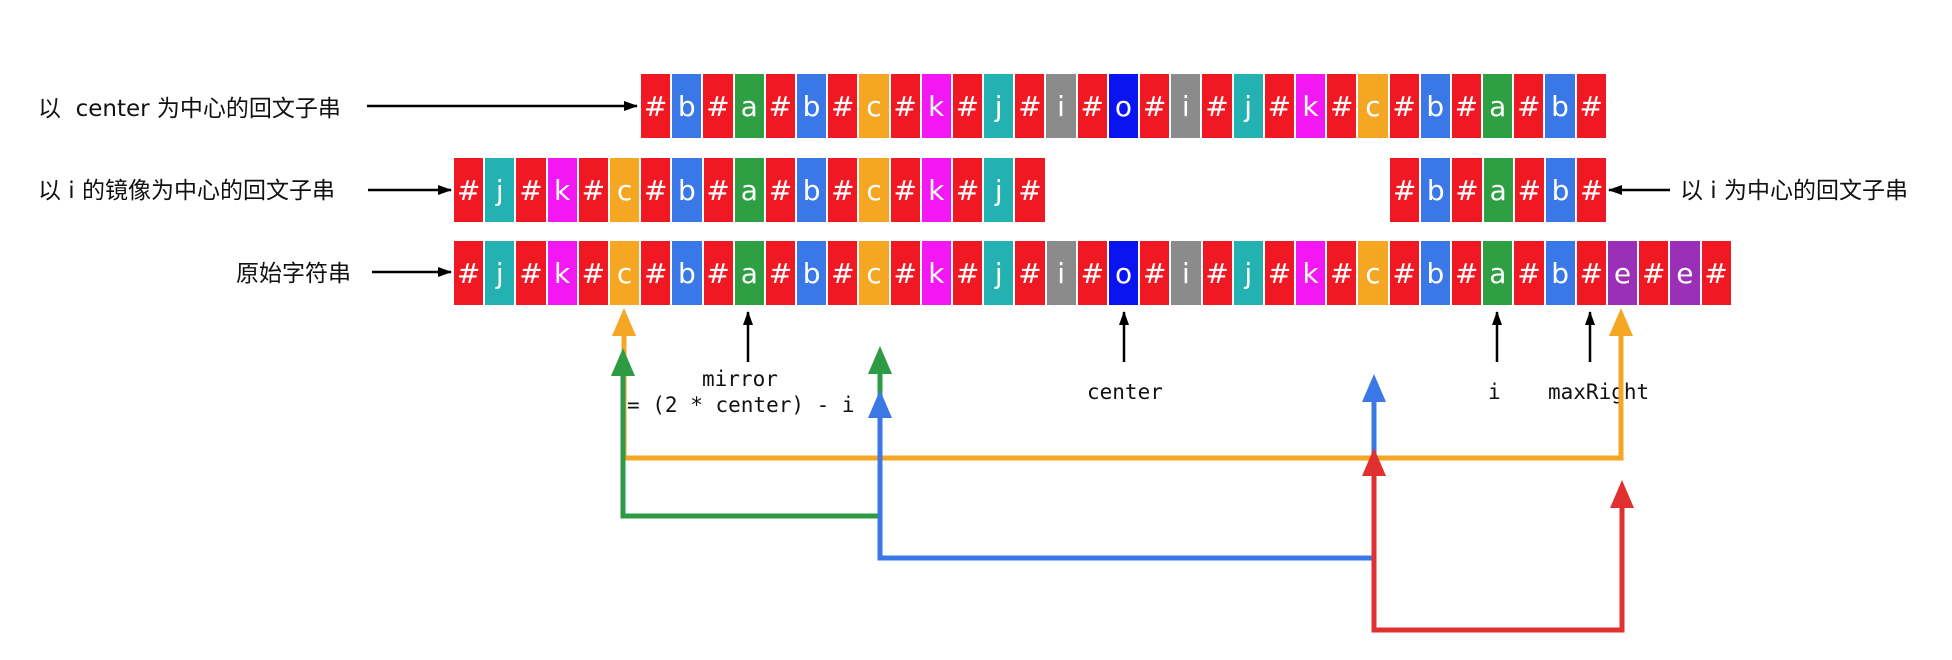 The width and height of the screenshot is (1952, 660). What do you see at coordinates (751, 446) in the screenshot?
I see `green-connector` at bounding box center [751, 446].